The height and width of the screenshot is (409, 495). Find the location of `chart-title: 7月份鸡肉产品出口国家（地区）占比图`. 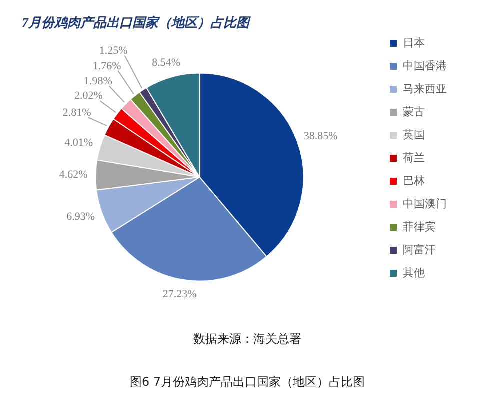

chart-title: 7月份鸡肉产品出口国家（地区）占比图 is located at coordinates (137, 22).